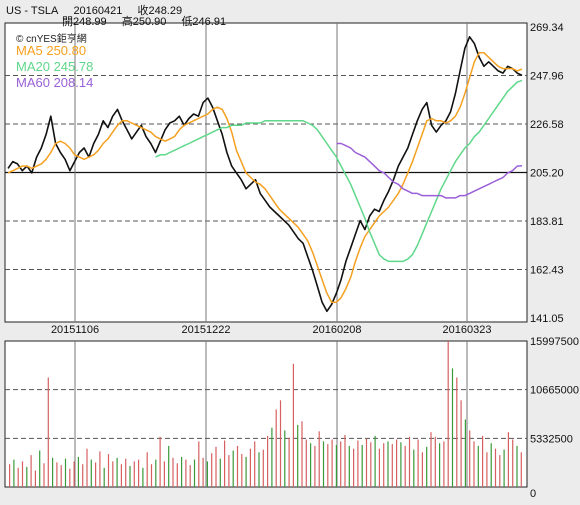 This screenshot has height=505, width=580. What do you see at coordinates (51, 50) in the screenshot?
I see `legend-ma5: MA5 250.80` at bounding box center [51, 50].